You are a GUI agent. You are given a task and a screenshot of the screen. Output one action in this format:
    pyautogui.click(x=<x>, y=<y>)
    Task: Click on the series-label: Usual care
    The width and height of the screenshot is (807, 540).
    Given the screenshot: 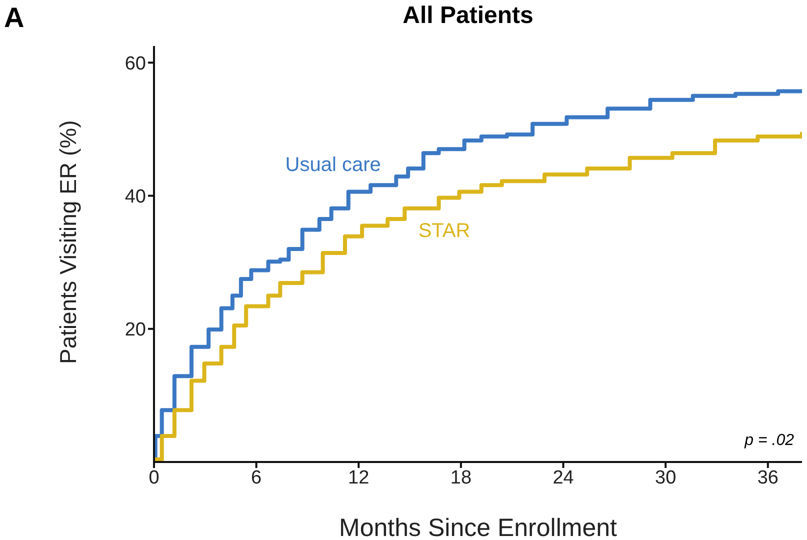 What is the action you would take?
    pyautogui.click(x=333, y=165)
    